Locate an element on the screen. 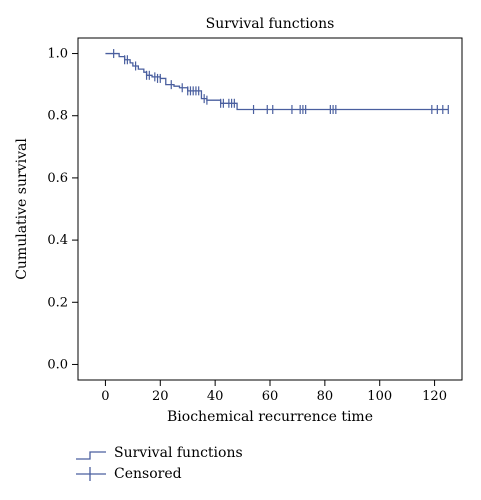 The width and height of the screenshot is (481, 500). y-tick-label: 0.4 is located at coordinates (57, 240).